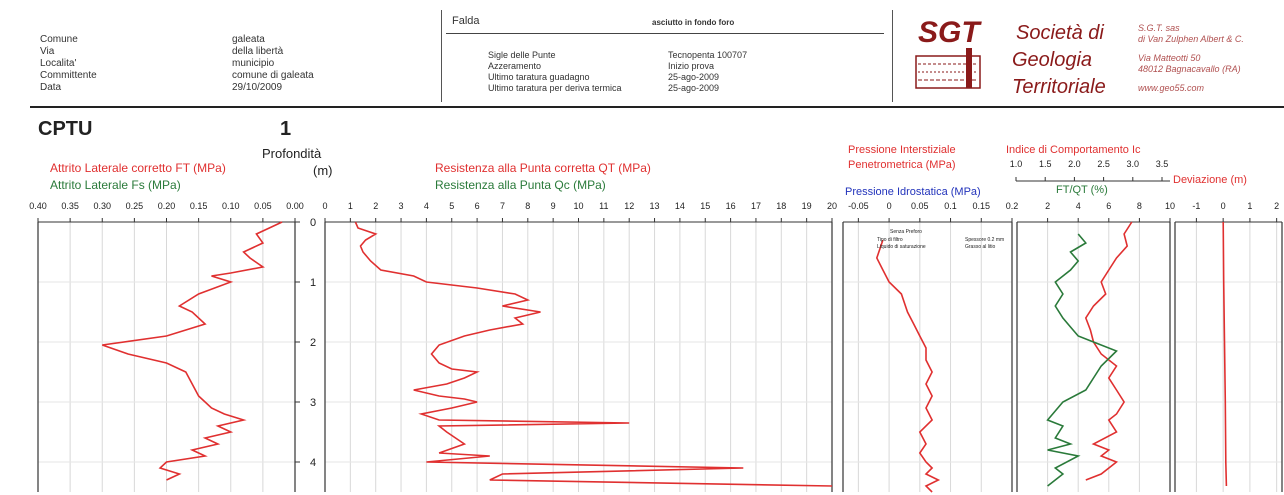  I want to click on falda-value: asciutto in fondo foro, so click(693, 22).